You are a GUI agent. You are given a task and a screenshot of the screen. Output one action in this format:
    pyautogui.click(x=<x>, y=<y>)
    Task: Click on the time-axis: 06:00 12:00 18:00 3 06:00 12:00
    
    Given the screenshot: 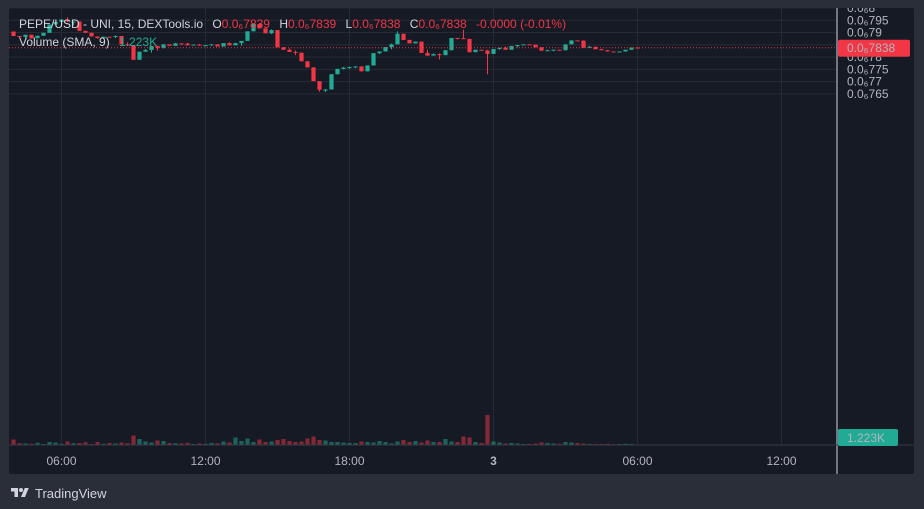 What is the action you would take?
    pyautogui.click(x=421, y=461)
    